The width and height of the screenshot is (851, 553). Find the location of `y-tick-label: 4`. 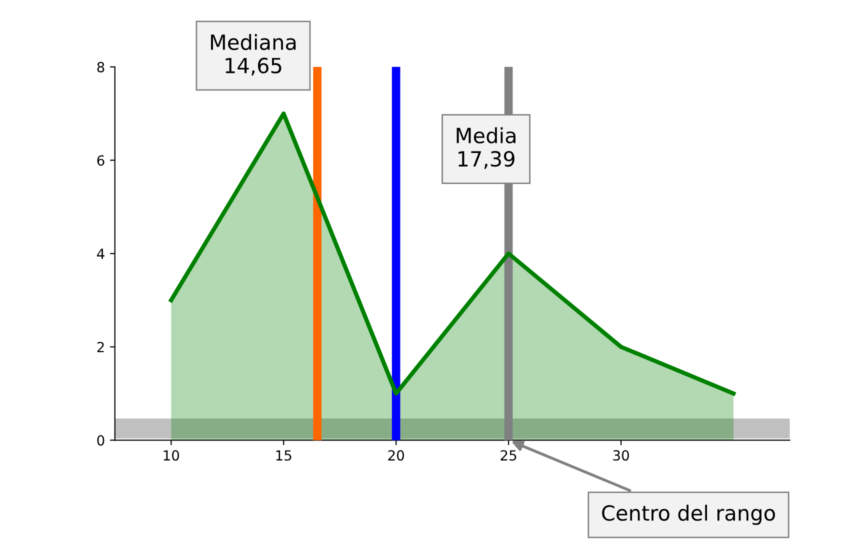

y-tick-label: 4 is located at coordinates (100, 253).